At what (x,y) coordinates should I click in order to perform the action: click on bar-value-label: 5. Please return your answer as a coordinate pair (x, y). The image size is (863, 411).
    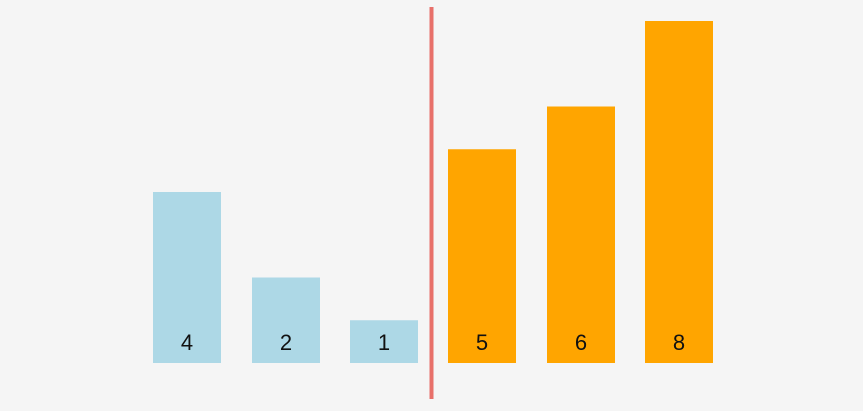
    Looking at the image, I should click on (482, 342).